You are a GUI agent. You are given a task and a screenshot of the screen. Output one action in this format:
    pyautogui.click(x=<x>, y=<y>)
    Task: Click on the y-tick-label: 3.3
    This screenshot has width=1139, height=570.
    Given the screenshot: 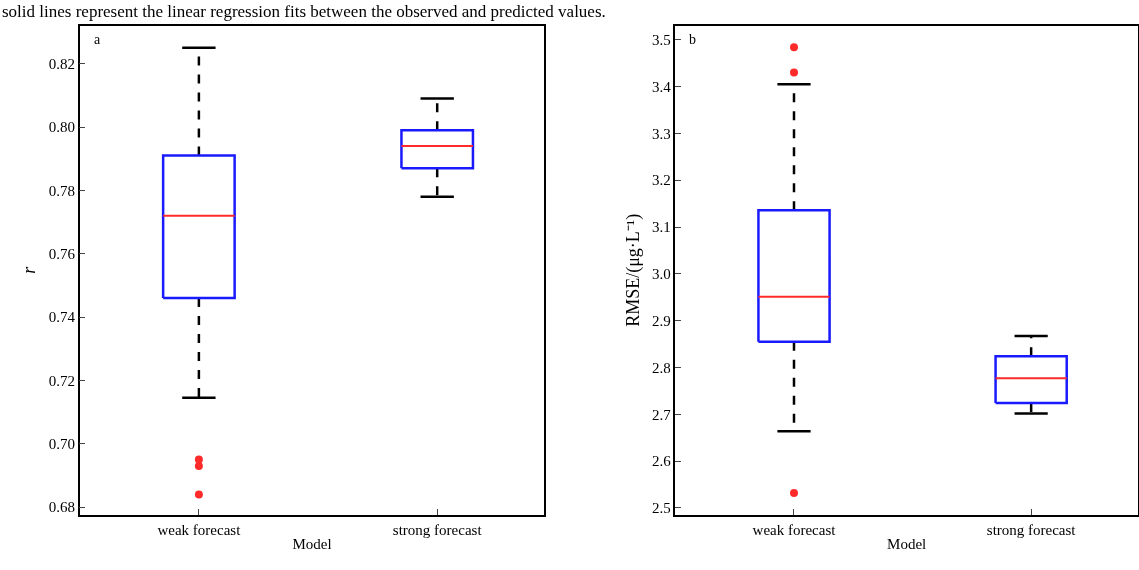 What is the action you would take?
    pyautogui.click(x=661, y=133)
    